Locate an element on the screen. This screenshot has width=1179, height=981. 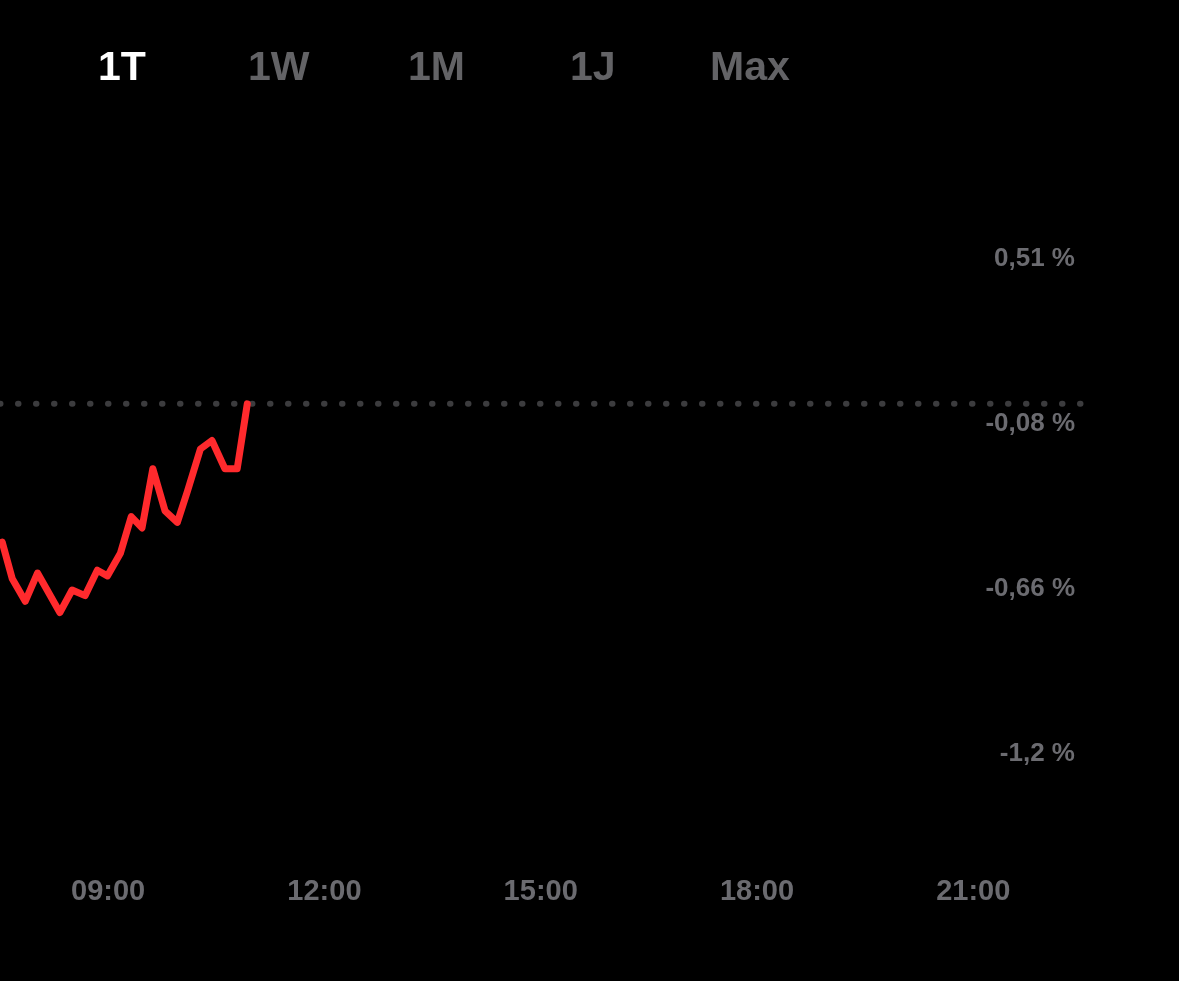
y-tick-label: -1,2 % is located at coordinates (1037, 752).